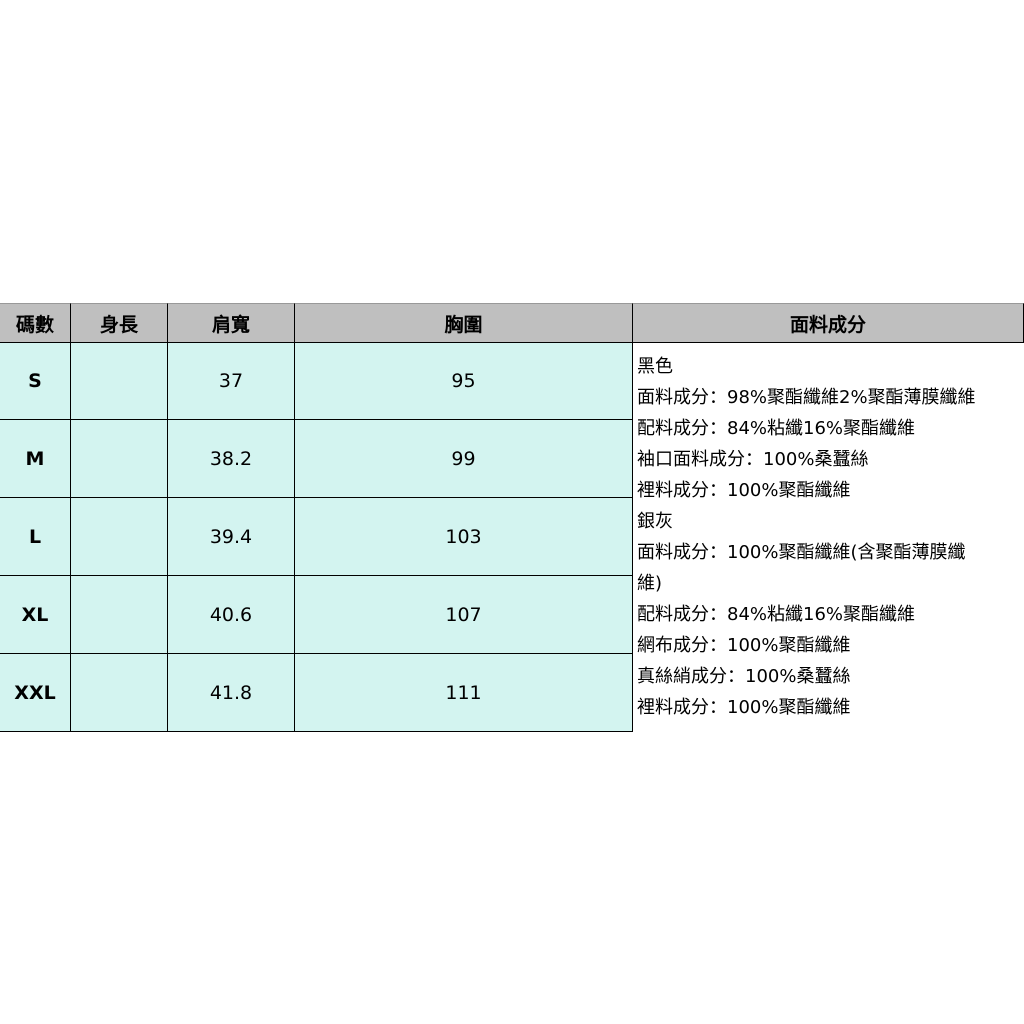  What do you see at coordinates (231, 537) in the screenshot?
I see `shoulder-cell: 39.4` at bounding box center [231, 537].